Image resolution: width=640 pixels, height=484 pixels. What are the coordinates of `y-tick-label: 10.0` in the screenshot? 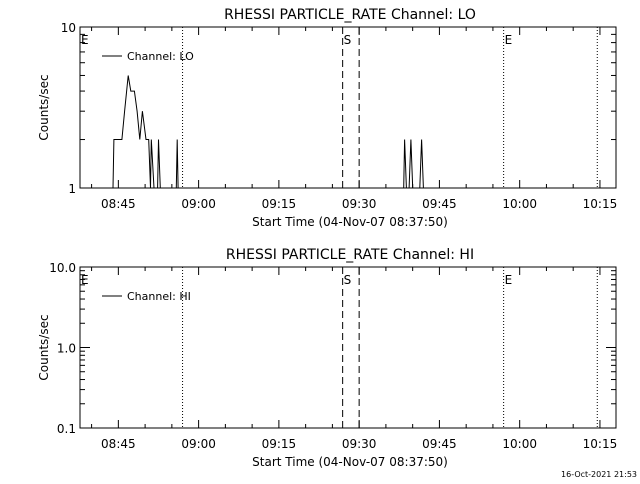 It's located at (62, 268).